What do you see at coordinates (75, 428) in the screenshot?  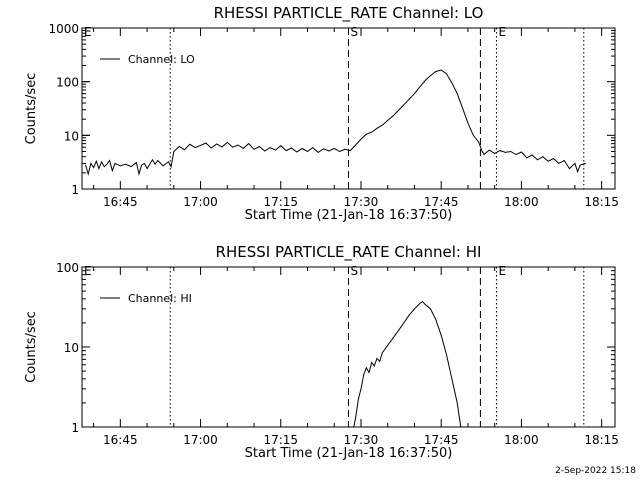 I see `y-tick-label: 1` at bounding box center [75, 428].